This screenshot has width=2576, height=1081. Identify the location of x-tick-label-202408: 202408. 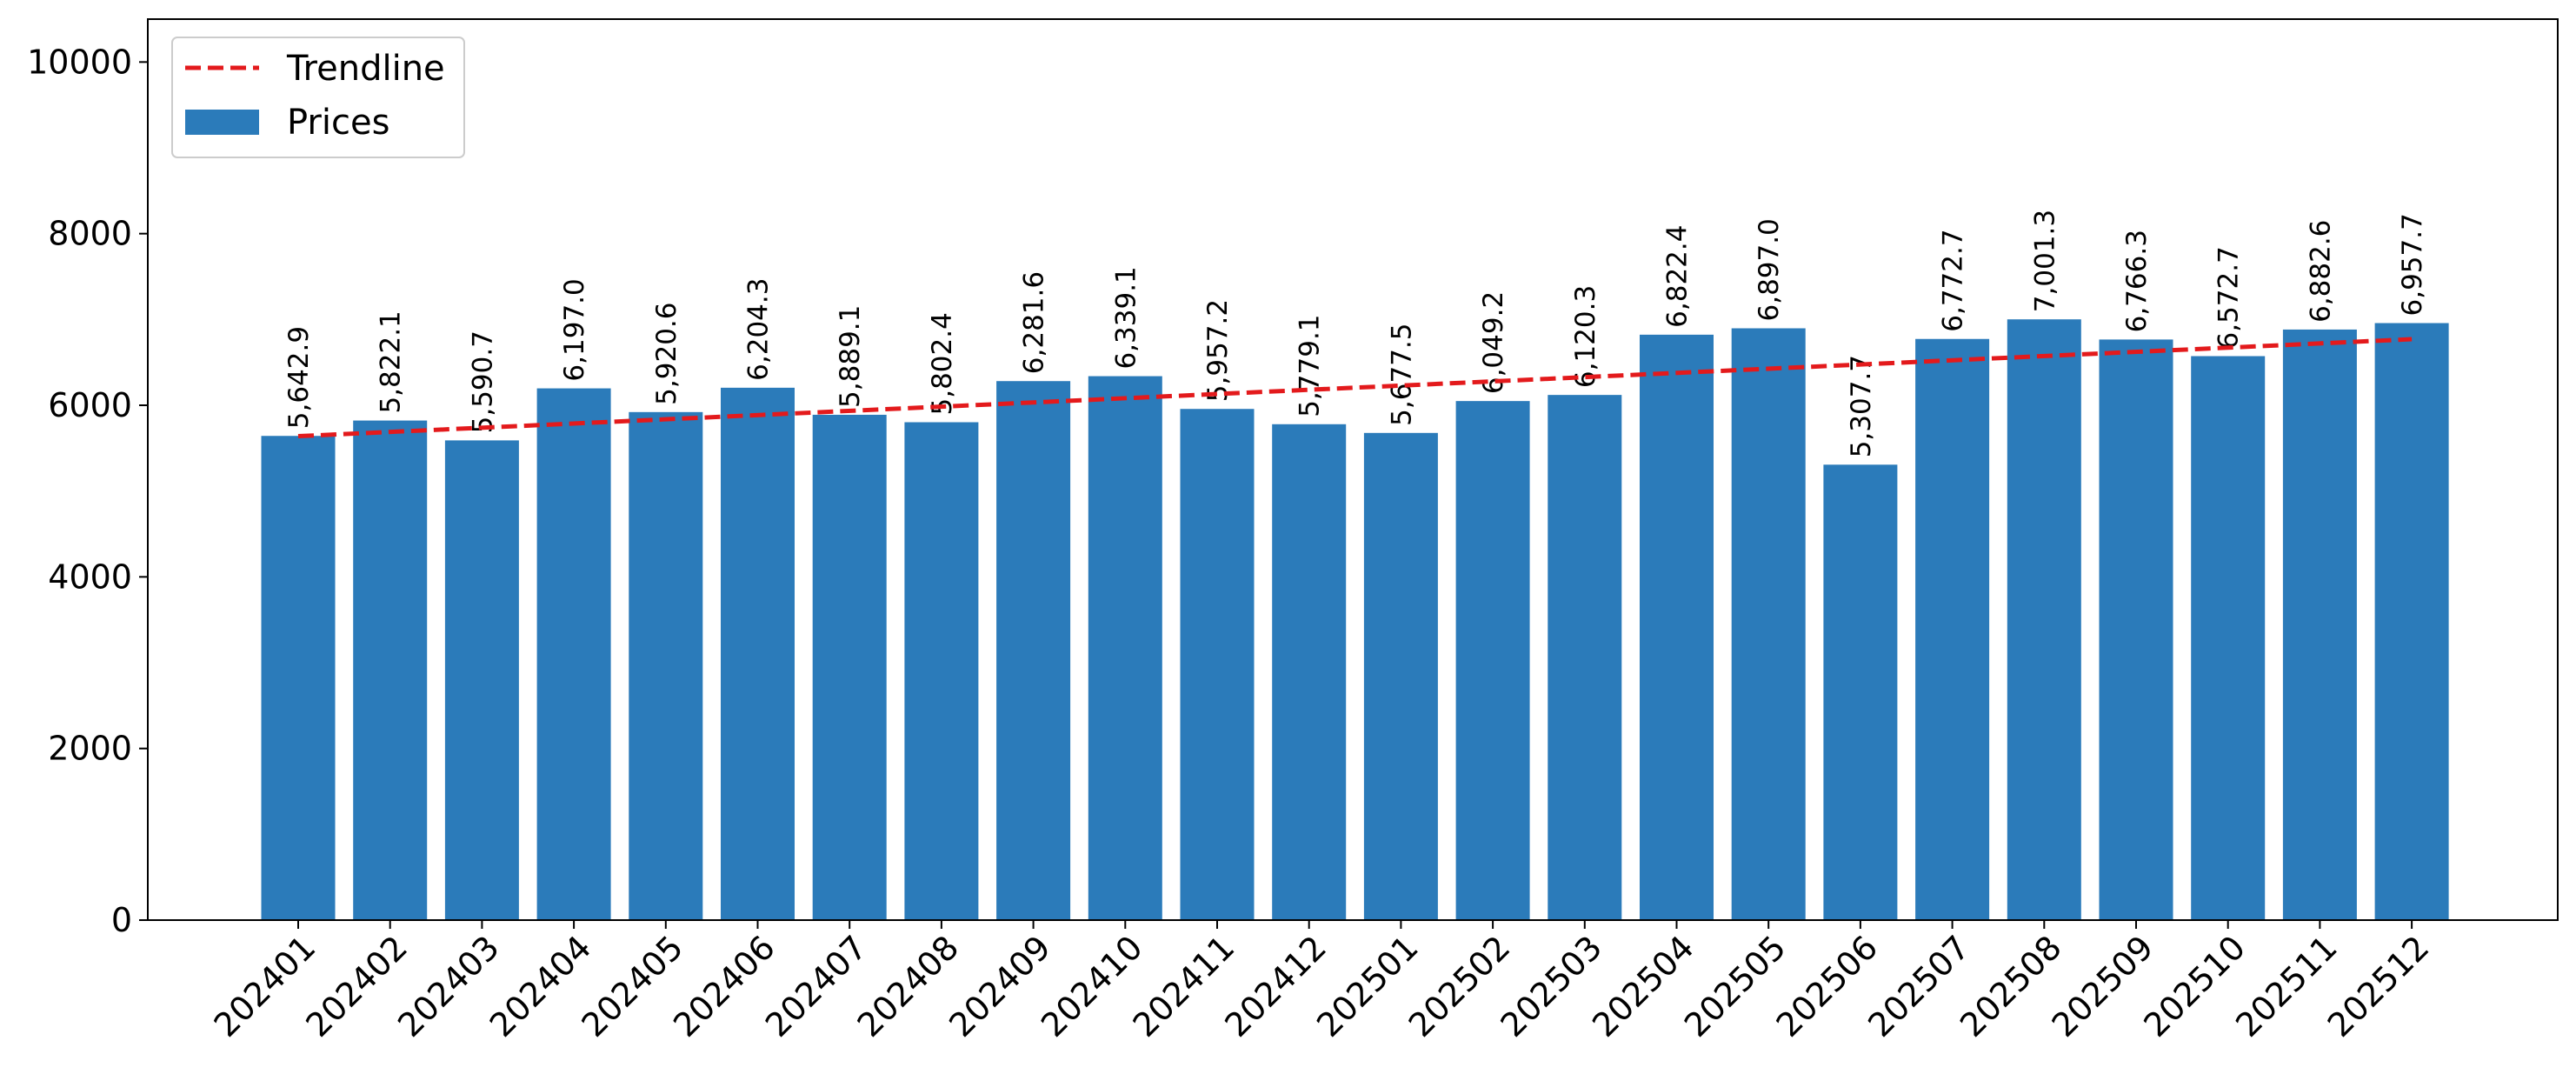
(908, 986).